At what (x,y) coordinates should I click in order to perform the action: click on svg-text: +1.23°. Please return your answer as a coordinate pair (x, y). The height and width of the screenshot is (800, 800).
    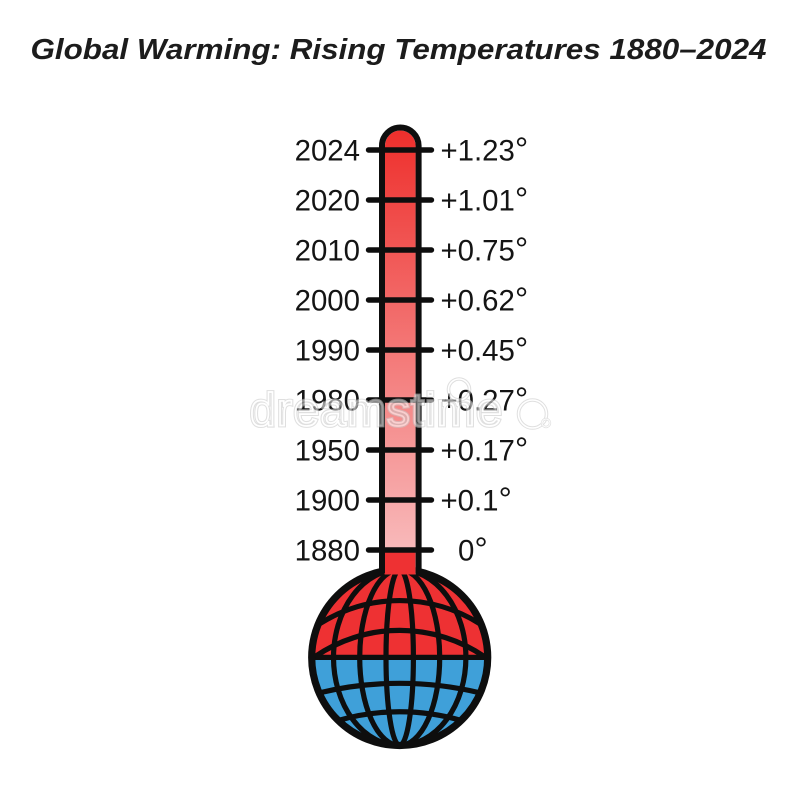
    Looking at the image, I should click on (485, 149).